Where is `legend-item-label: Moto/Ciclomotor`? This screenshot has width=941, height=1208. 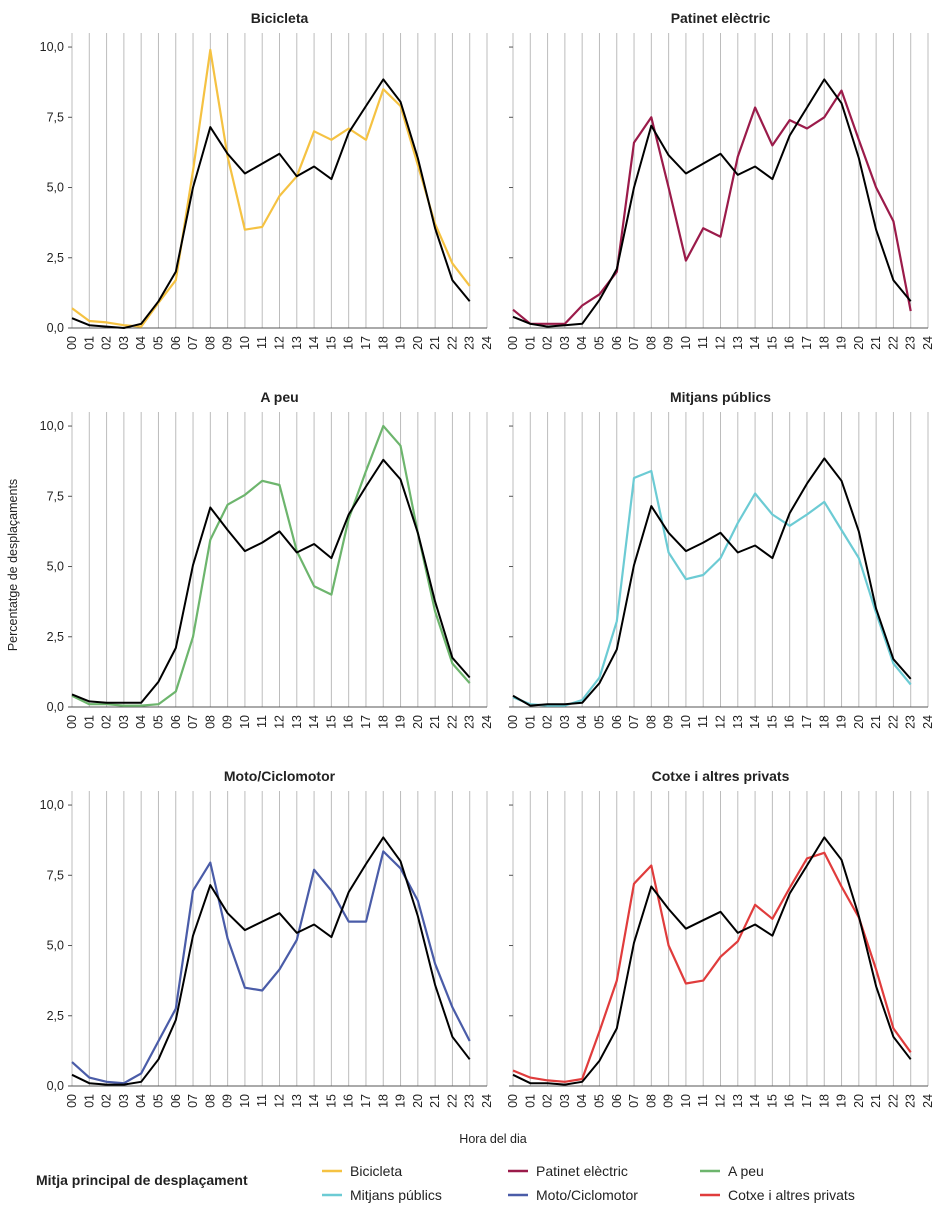
legend-item-label: Moto/Ciclomotor is located at coordinates (587, 1195).